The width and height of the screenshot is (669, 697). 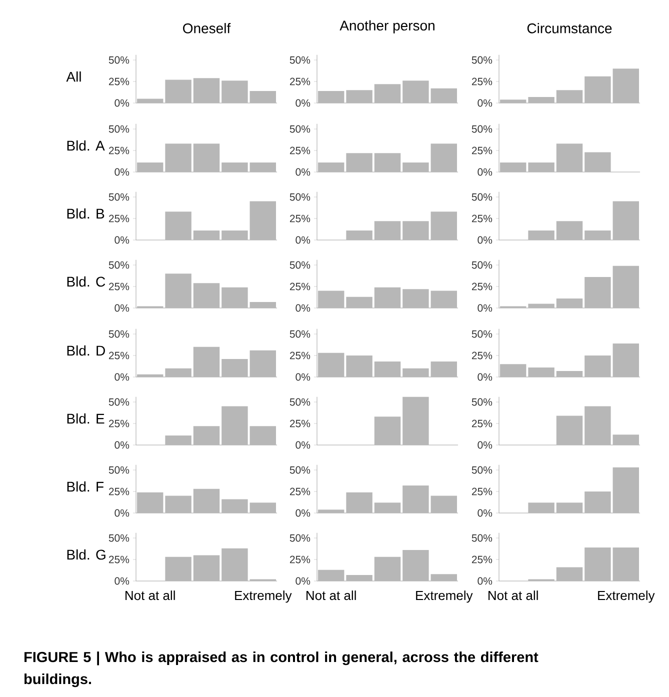 What do you see at coordinates (207, 28) in the screenshot?
I see `chart-title: Oneself` at bounding box center [207, 28].